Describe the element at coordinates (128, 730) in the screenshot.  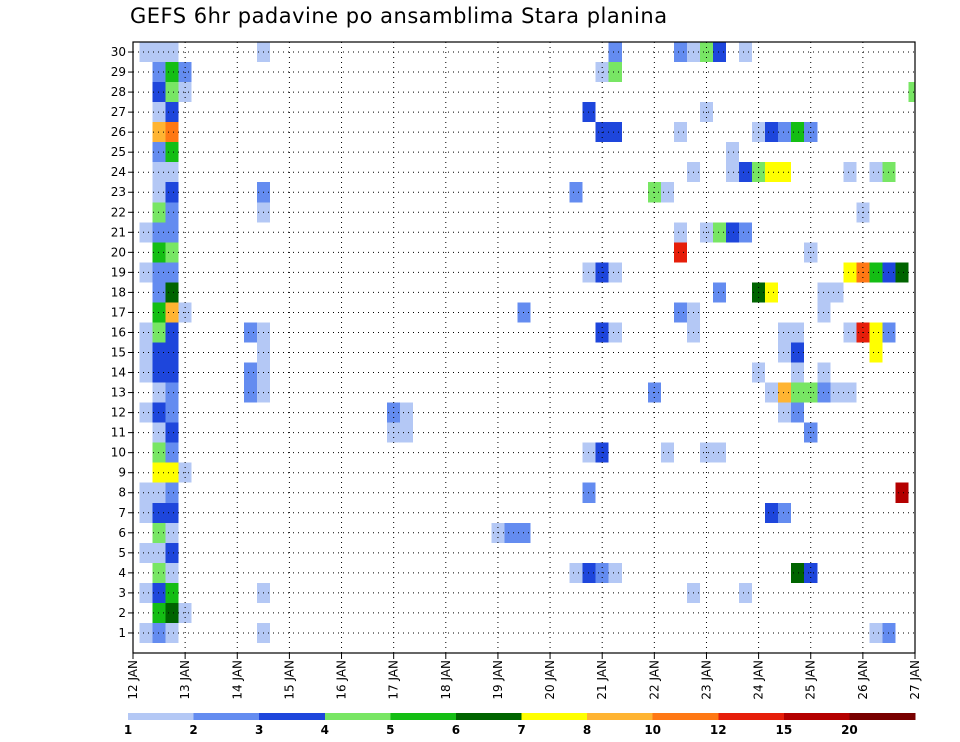
I see `legend-label: 1` at that location.